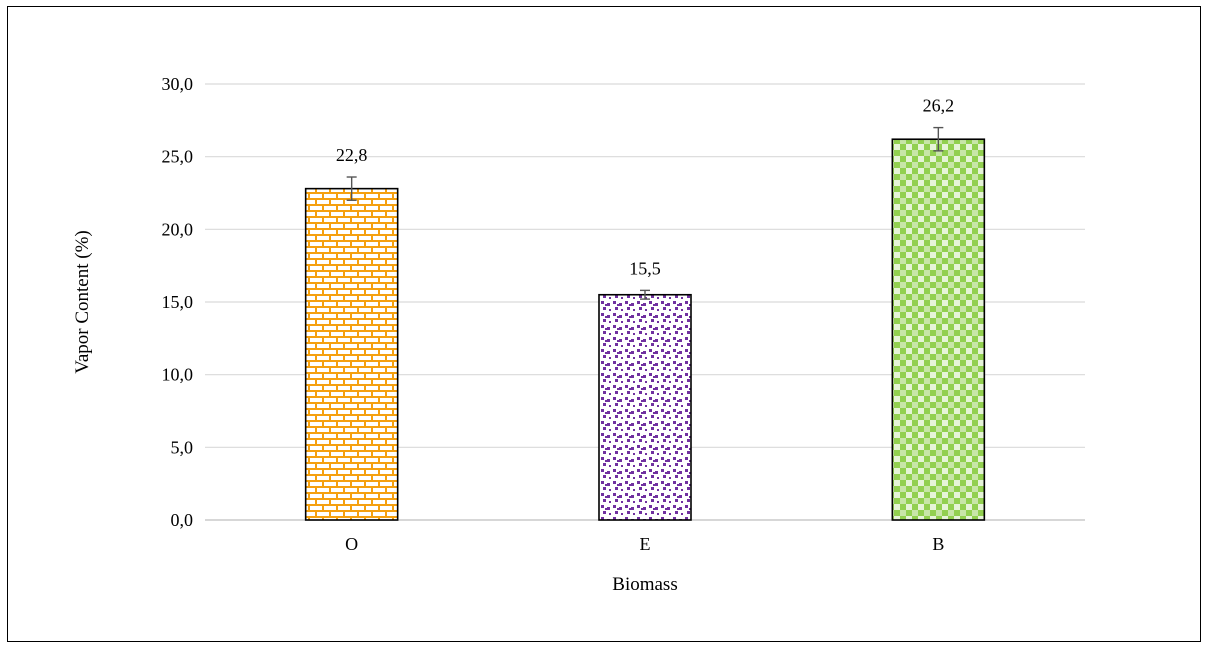 The height and width of the screenshot is (648, 1210). Describe the element at coordinates (352, 155) in the screenshot. I see `data-label: 22,8` at that location.